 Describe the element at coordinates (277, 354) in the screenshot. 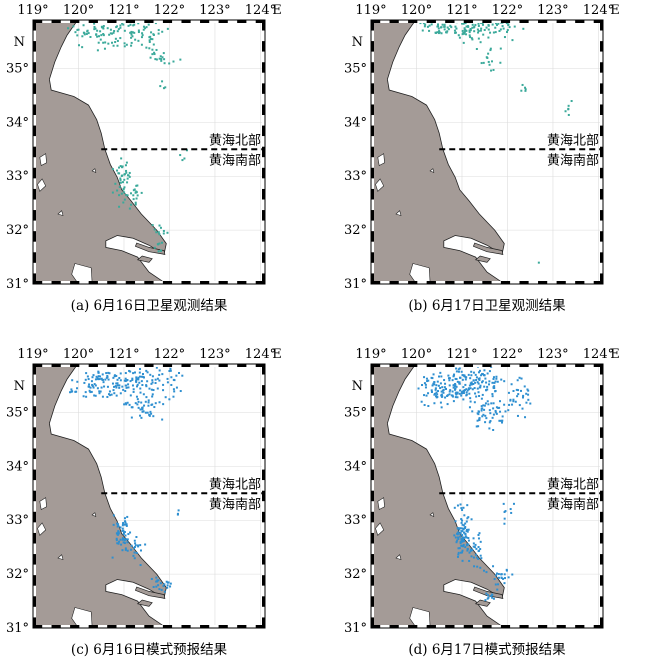

I see `east-label: E` at that location.